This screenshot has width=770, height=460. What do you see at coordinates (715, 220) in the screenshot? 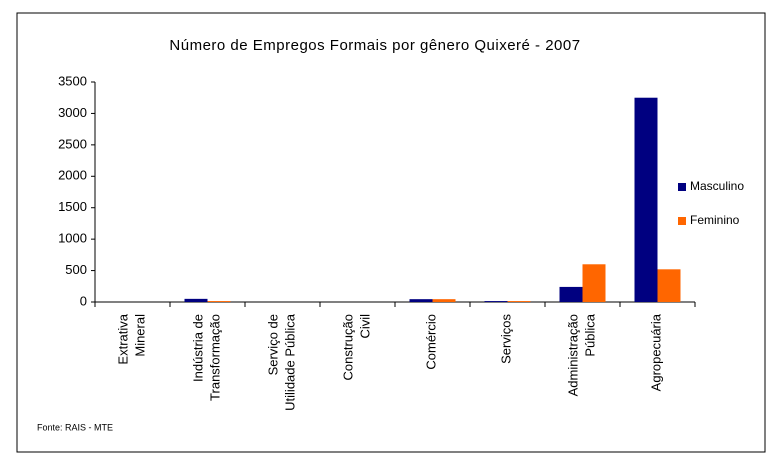
I see `legend-label: Feminino` at bounding box center [715, 220].